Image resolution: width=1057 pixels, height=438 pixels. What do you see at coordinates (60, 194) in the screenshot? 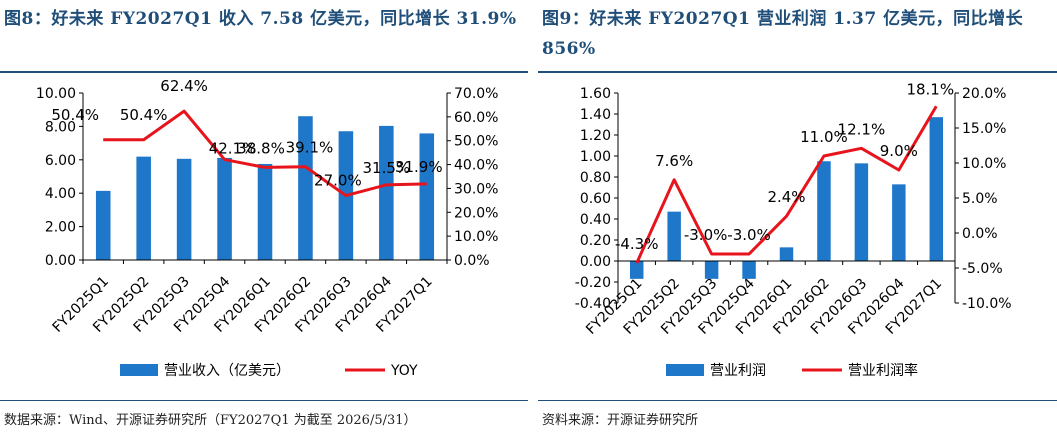
I see `left-y-tick-label: 4.00` at bounding box center [60, 194].